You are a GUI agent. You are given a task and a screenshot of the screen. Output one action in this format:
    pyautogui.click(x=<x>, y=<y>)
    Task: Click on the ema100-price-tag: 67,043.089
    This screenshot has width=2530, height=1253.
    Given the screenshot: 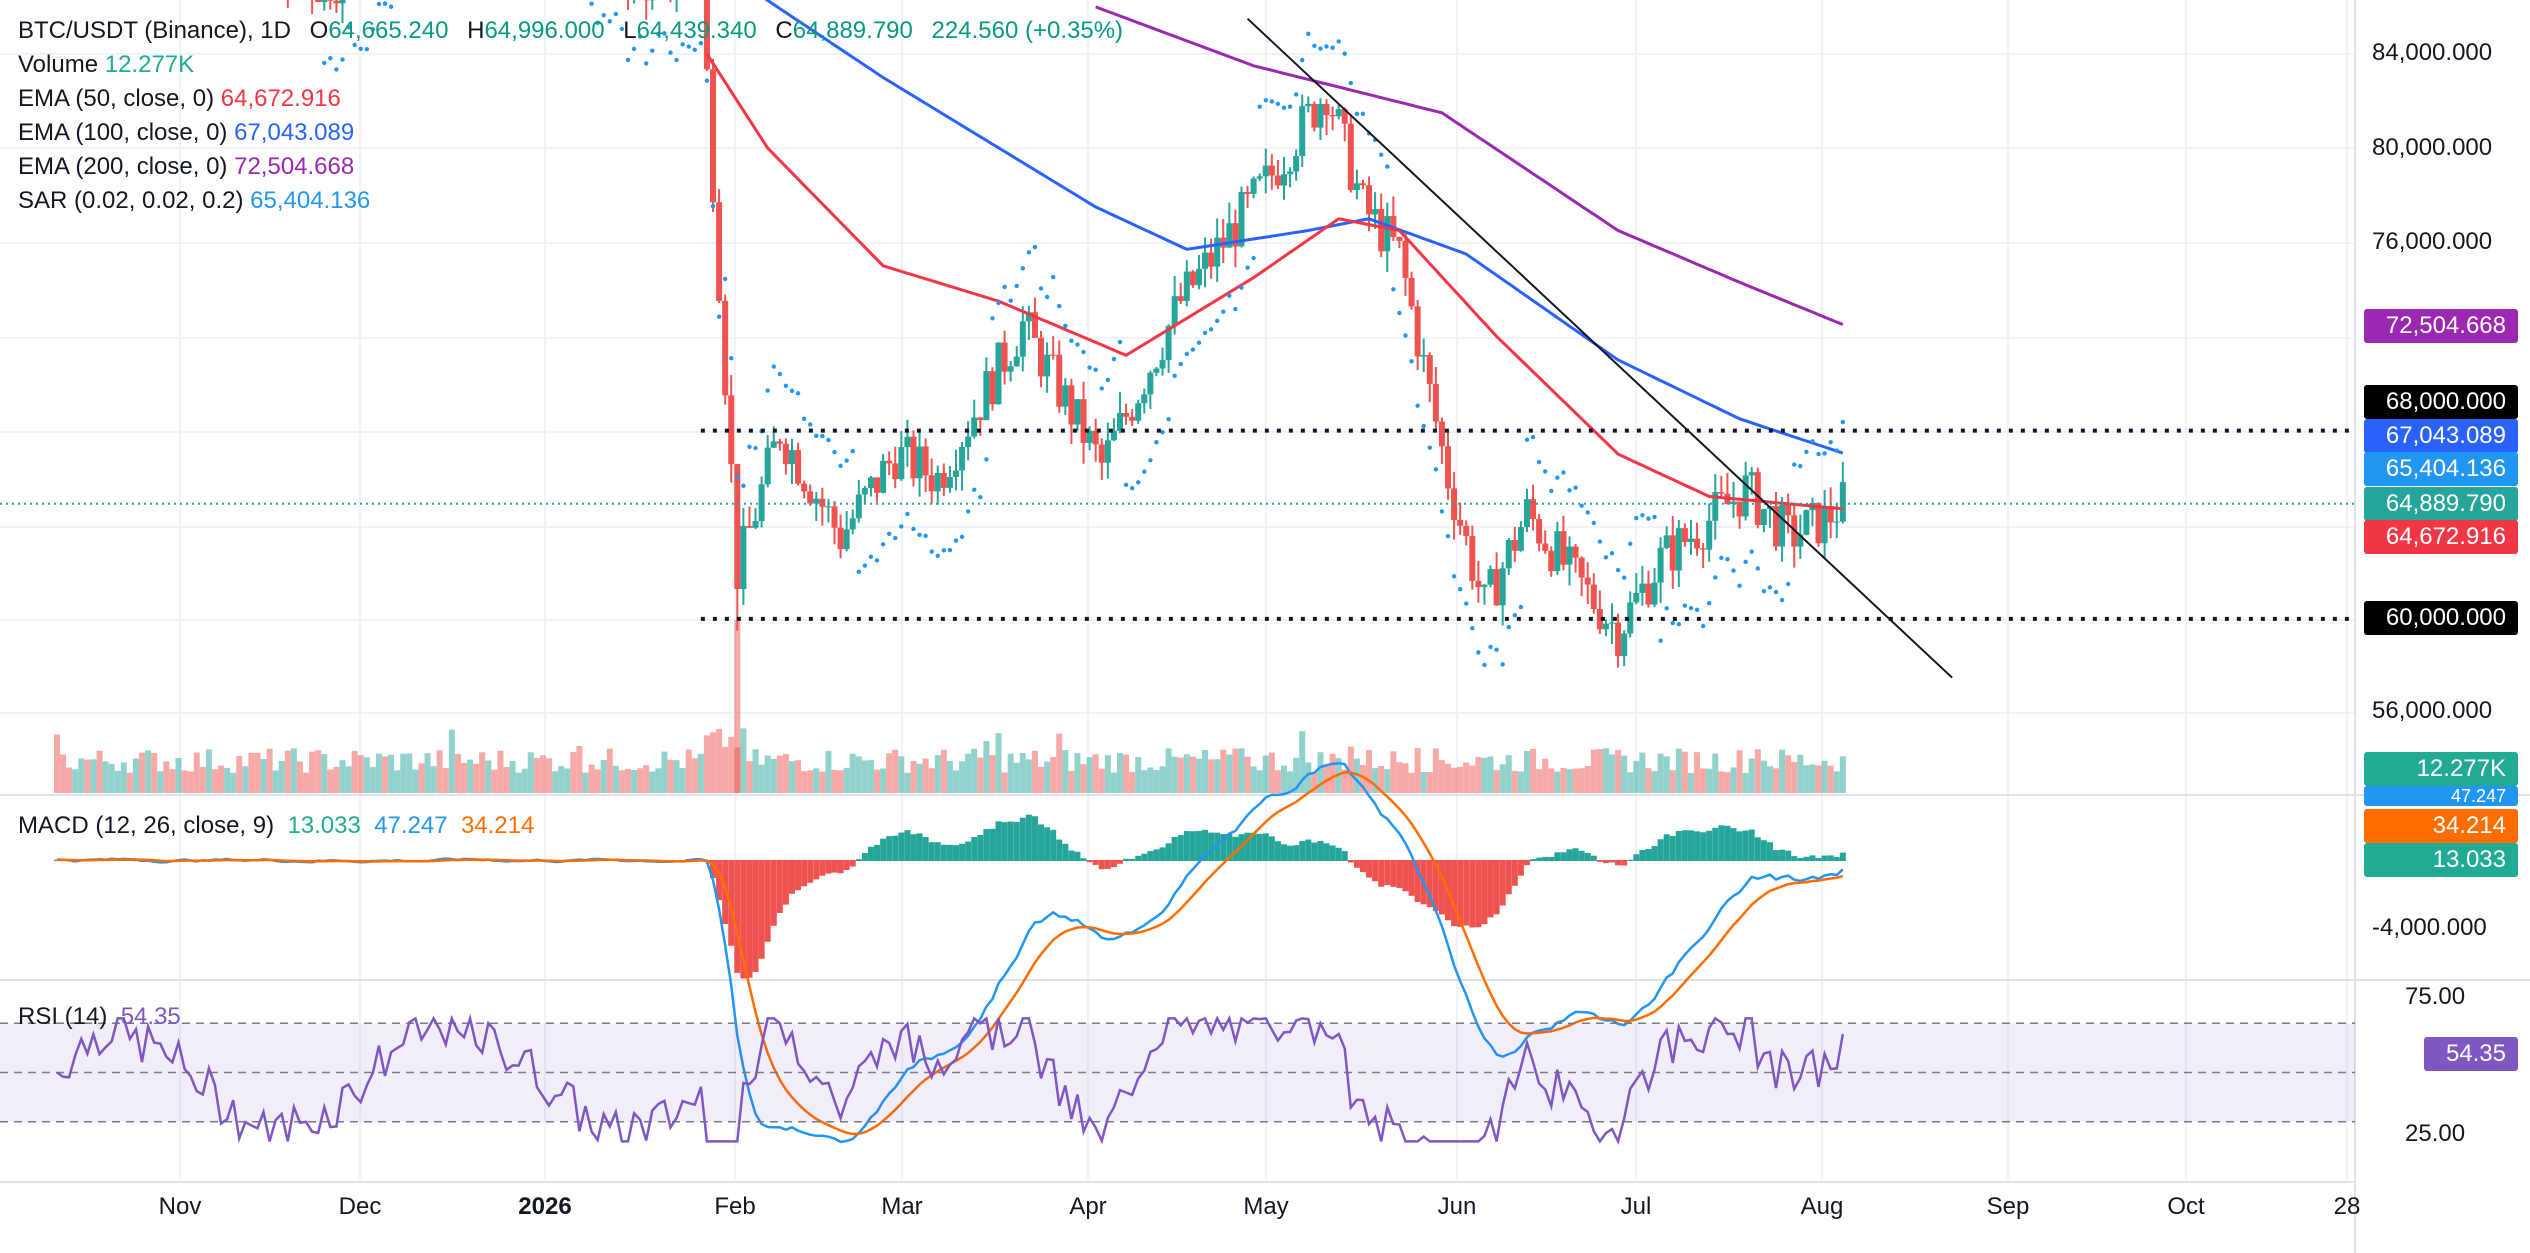 What is the action you would take?
    pyautogui.click(x=2441, y=436)
    